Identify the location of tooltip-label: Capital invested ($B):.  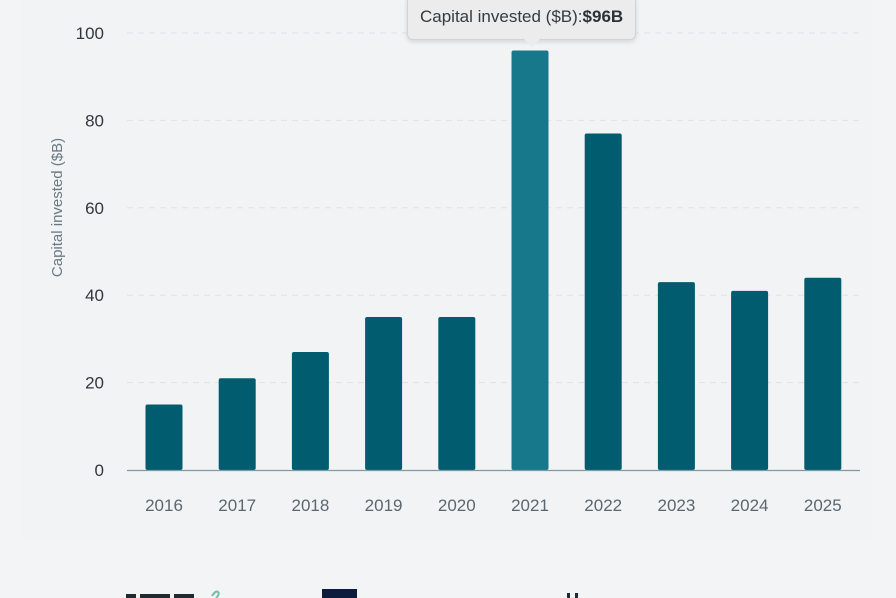
(501, 16).